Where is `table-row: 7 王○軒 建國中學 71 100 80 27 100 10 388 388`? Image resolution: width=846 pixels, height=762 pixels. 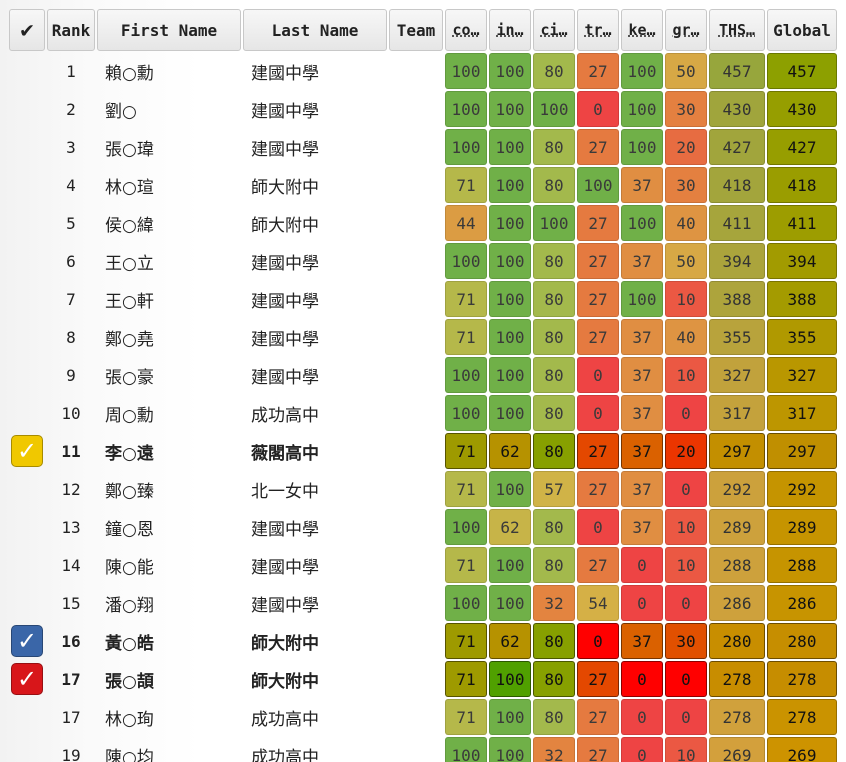 table-row: 7 王○軒 建國中學 71 100 80 27 100 10 388 388 is located at coordinates (423, 299).